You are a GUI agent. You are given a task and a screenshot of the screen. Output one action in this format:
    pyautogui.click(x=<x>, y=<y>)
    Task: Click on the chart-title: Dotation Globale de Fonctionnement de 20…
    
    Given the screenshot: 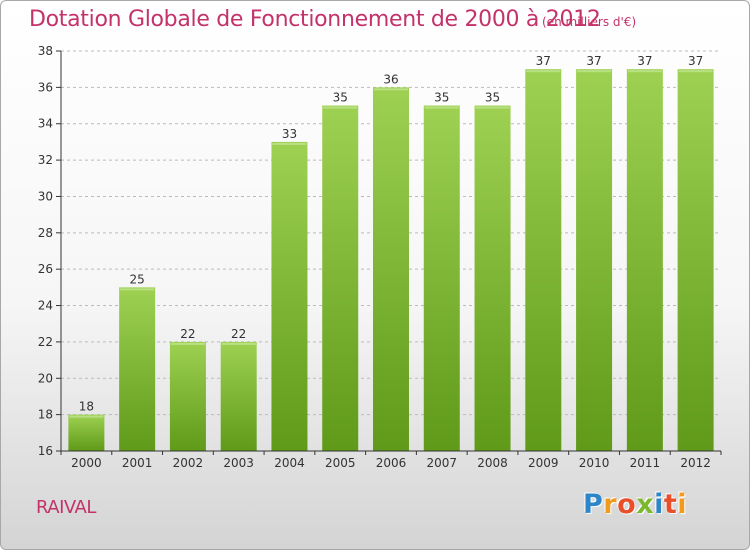 What is the action you would take?
    pyautogui.click(x=315, y=19)
    